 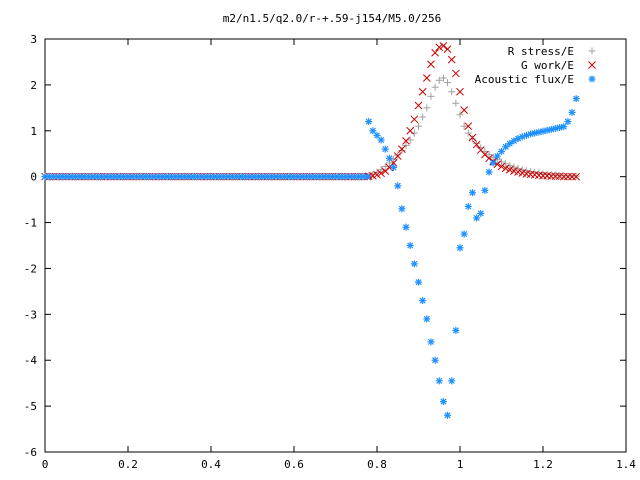 What do you see at coordinates (128, 464) in the screenshot?
I see `x-tick-label: 0.2` at bounding box center [128, 464].